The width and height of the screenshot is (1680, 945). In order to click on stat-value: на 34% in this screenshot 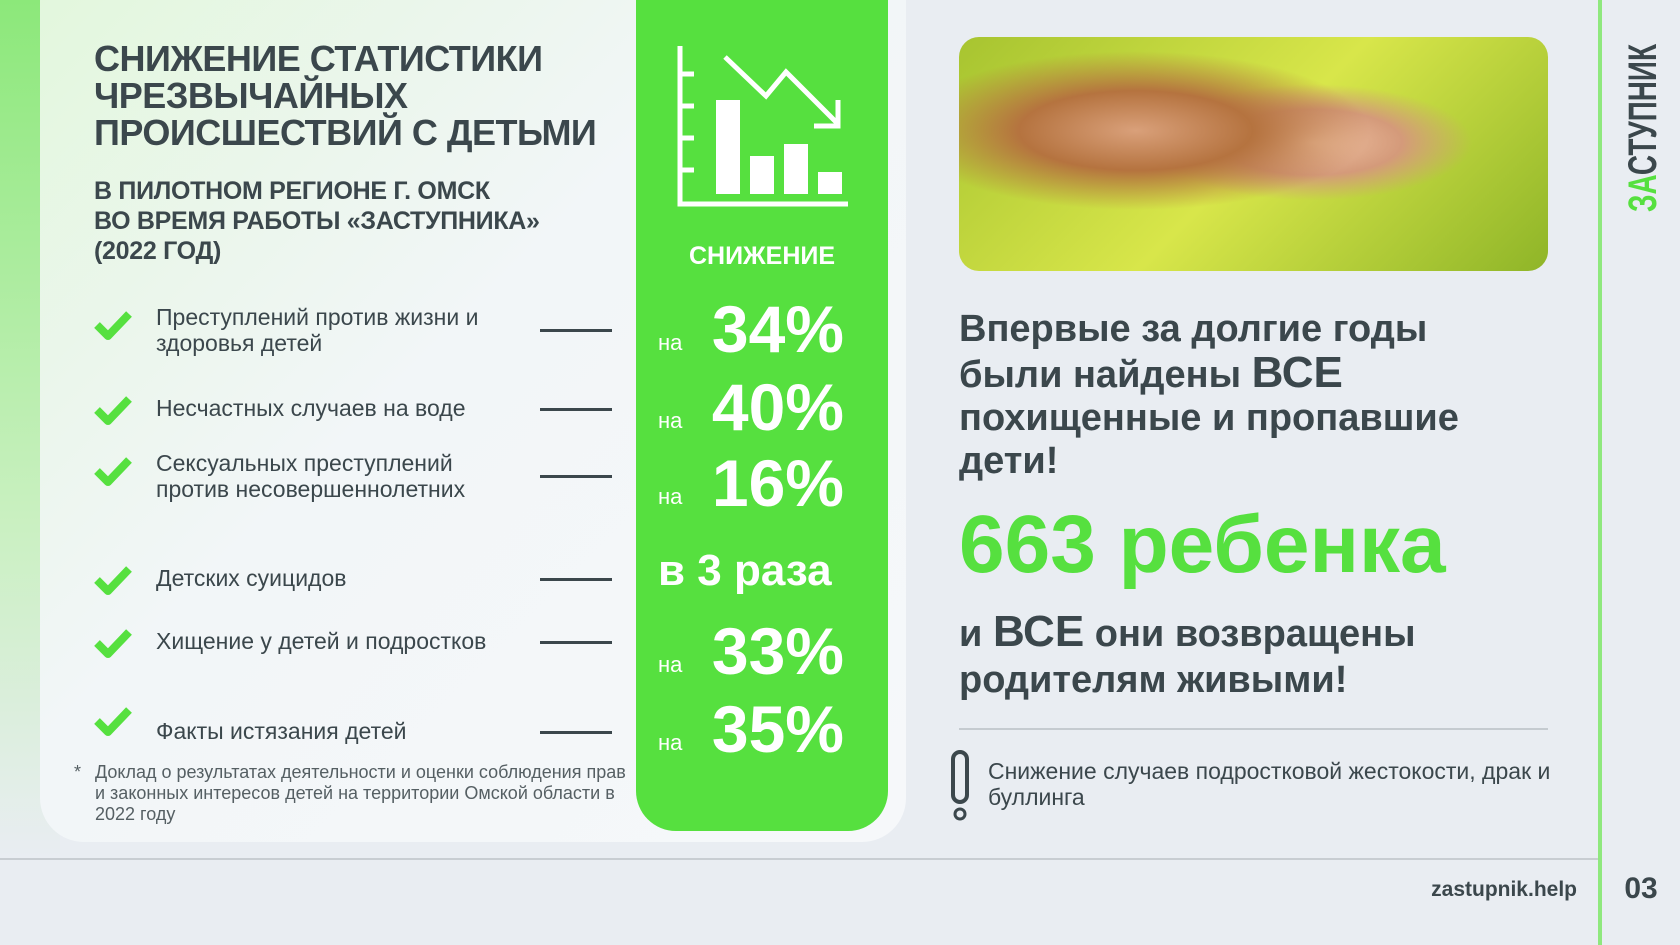, I will do `click(751, 327)`.